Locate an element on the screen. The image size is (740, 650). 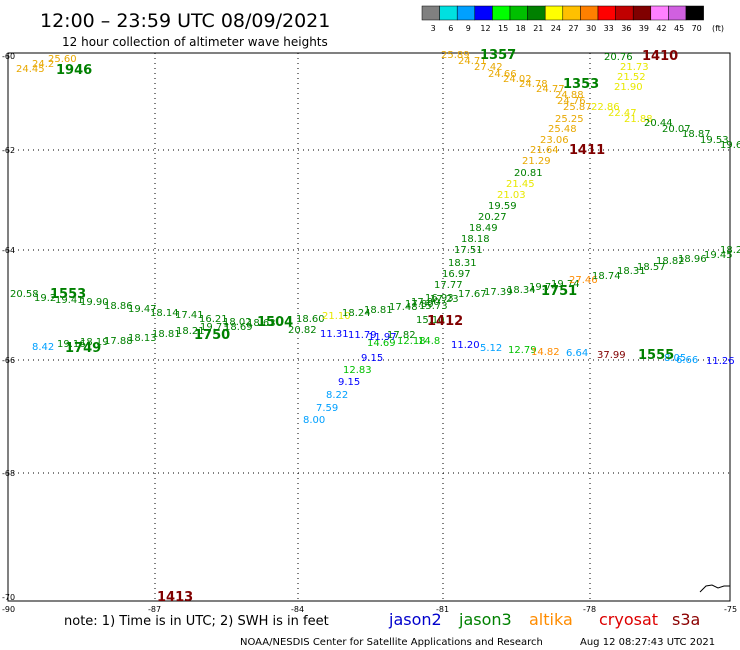
wave-height-label: 17.67 is located at coordinates (472, 294).